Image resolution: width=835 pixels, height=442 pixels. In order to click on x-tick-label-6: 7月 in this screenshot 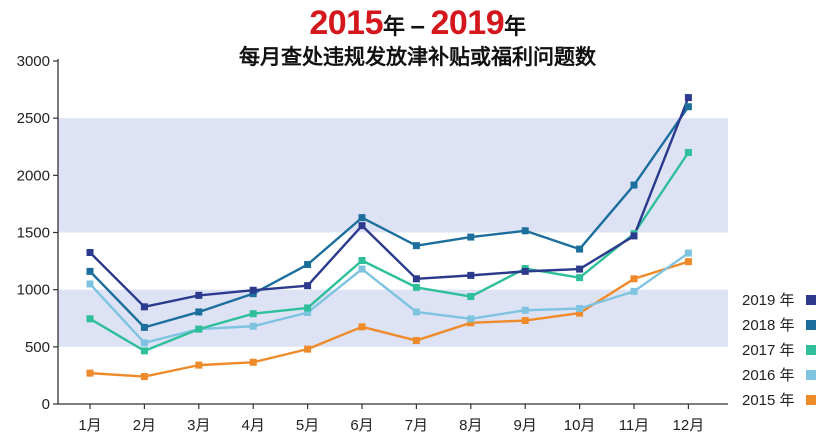, I will do `click(416, 425)`.